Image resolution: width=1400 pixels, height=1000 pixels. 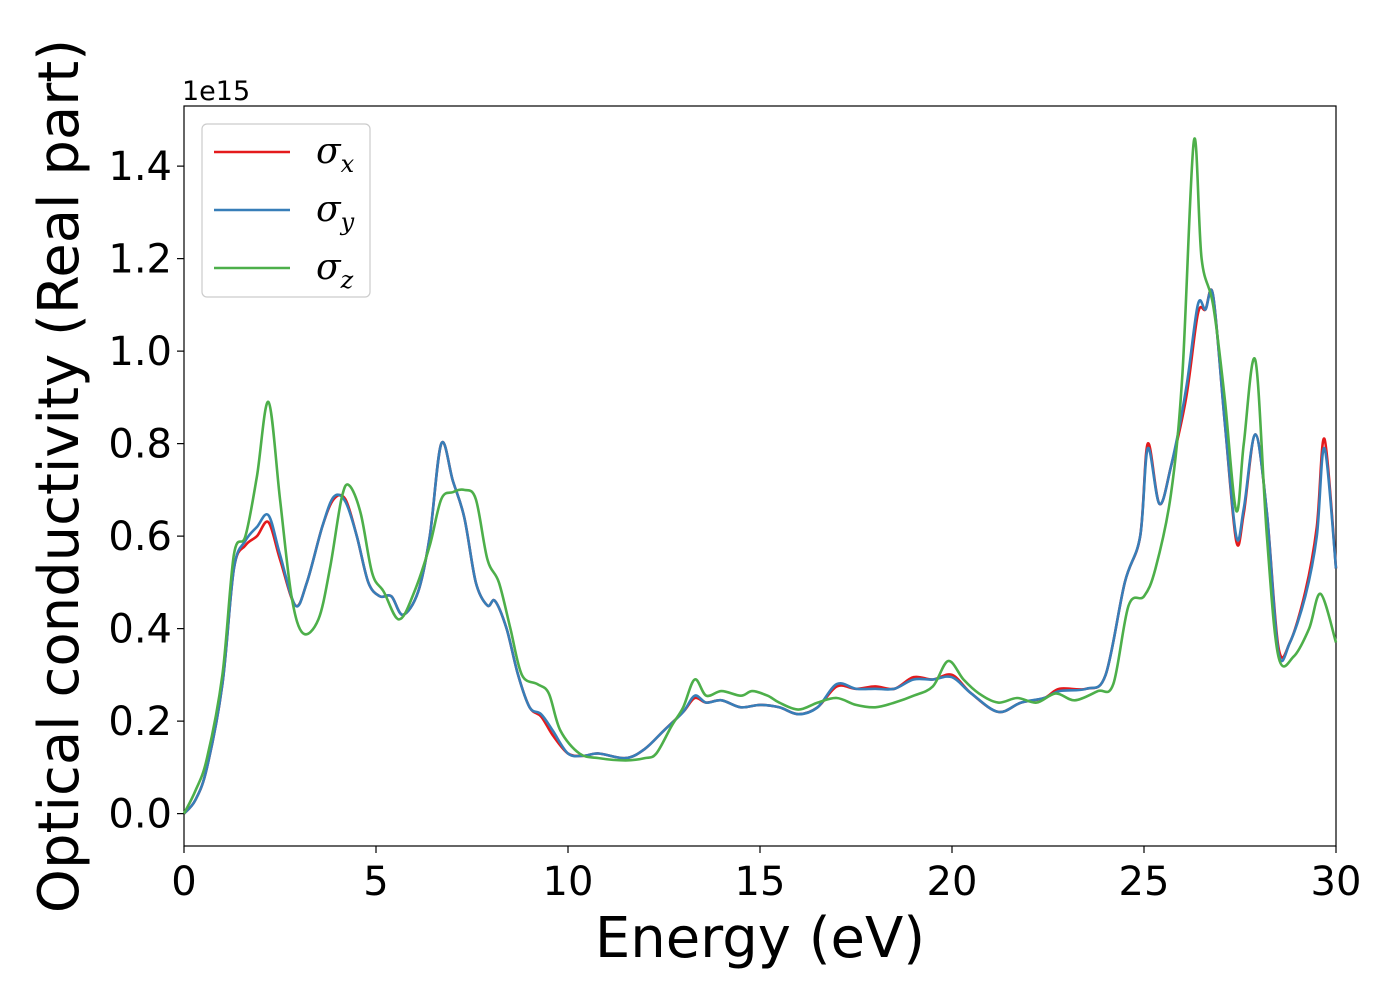 What do you see at coordinates (59, 476) in the screenshot?
I see `y-axis-title: Optical conductivity (Real part)` at bounding box center [59, 476].